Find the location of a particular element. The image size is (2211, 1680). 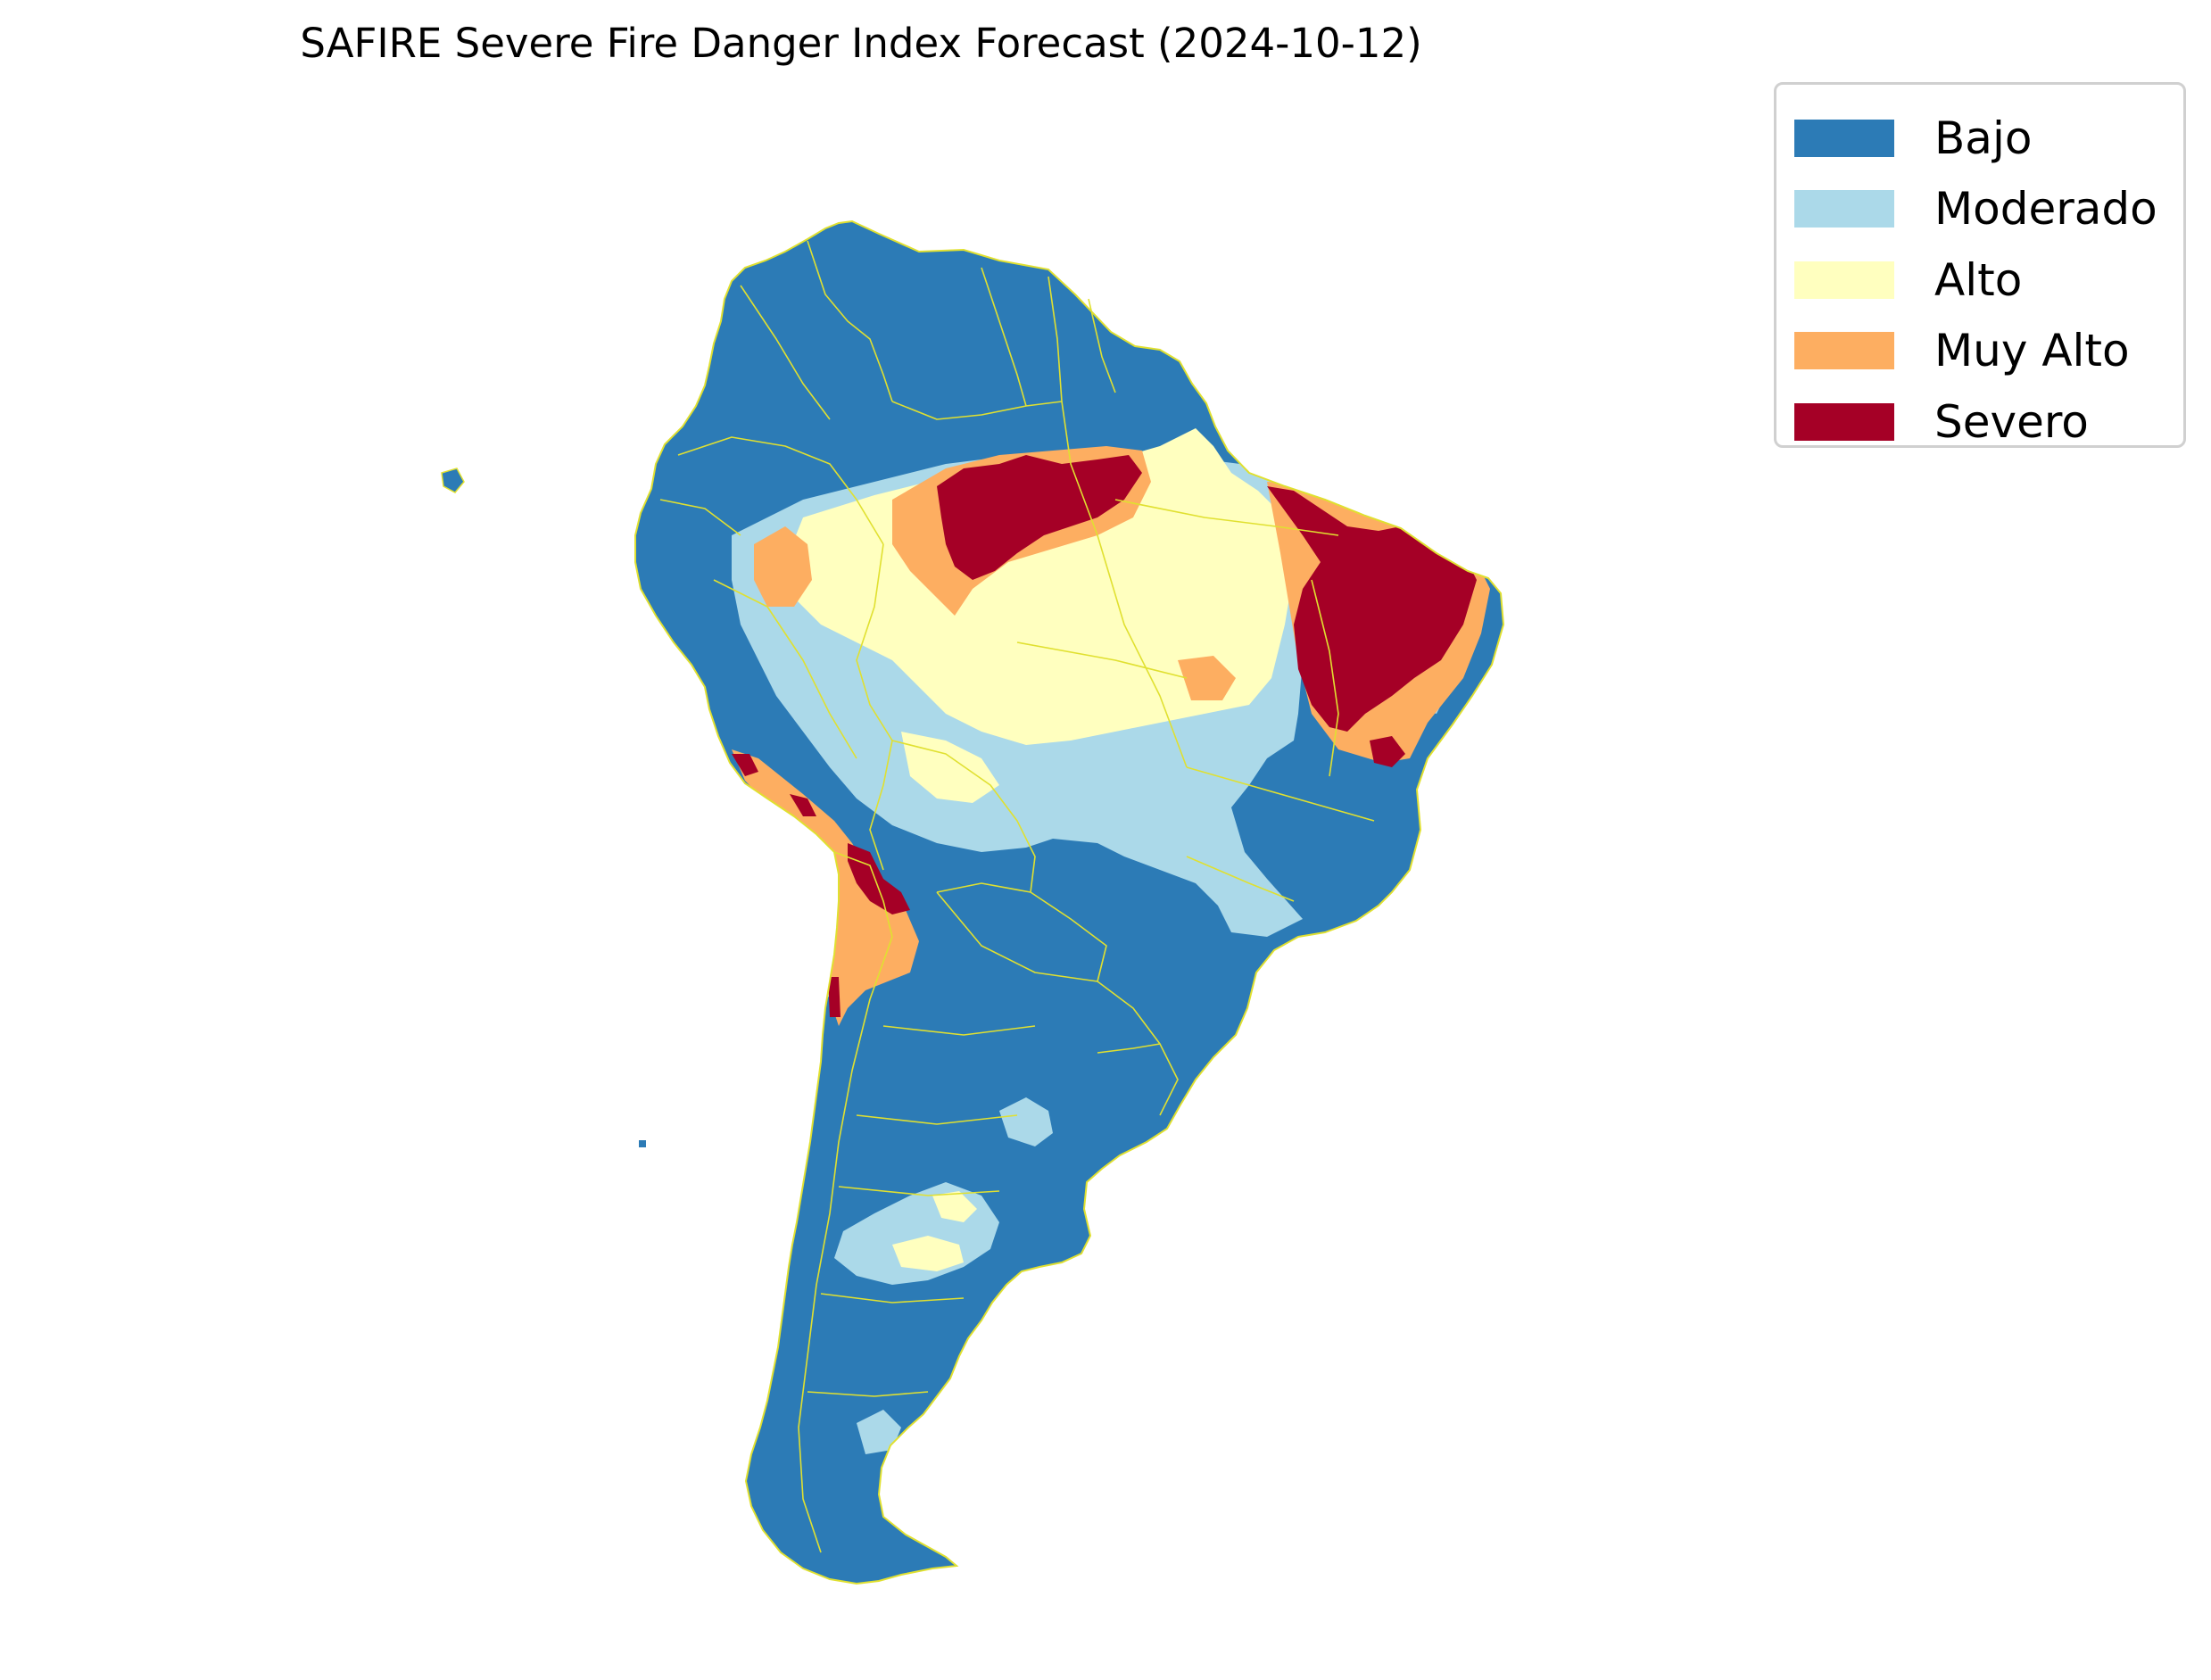

legend-label-muy-alto: Muy Alto is located at coordinates (2032, 351).